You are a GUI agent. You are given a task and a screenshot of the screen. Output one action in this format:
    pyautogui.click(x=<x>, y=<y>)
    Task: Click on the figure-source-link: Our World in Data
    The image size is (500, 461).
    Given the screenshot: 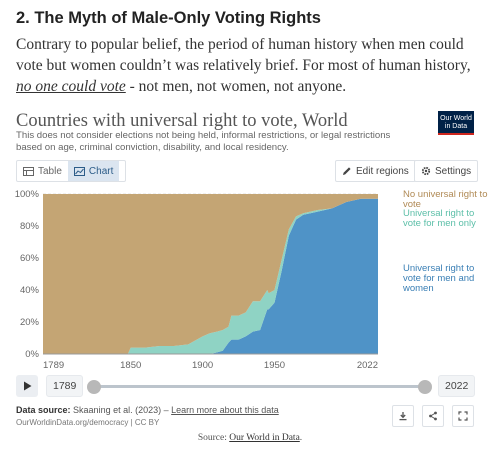 What is the action you would take?
    pyautogui.click(x=264, y=438)
    